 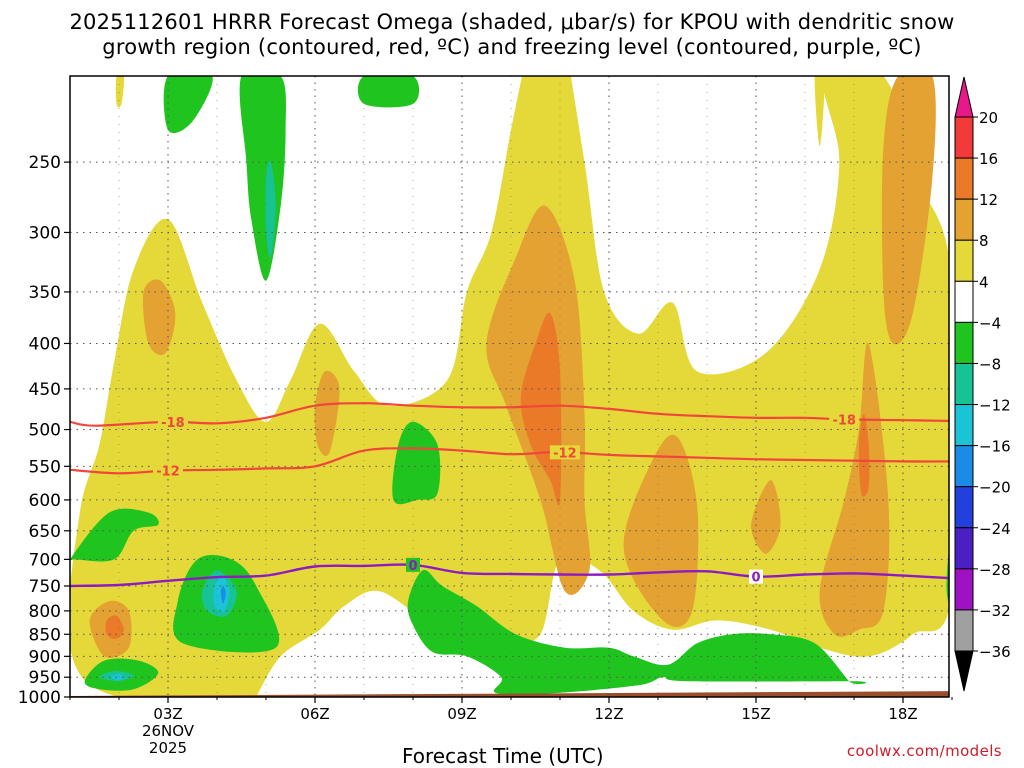 What do you see at coordinates (45, 612) in the screenshot?
I see `y-tick-label-800: 800` at bounding box center [45, 612].